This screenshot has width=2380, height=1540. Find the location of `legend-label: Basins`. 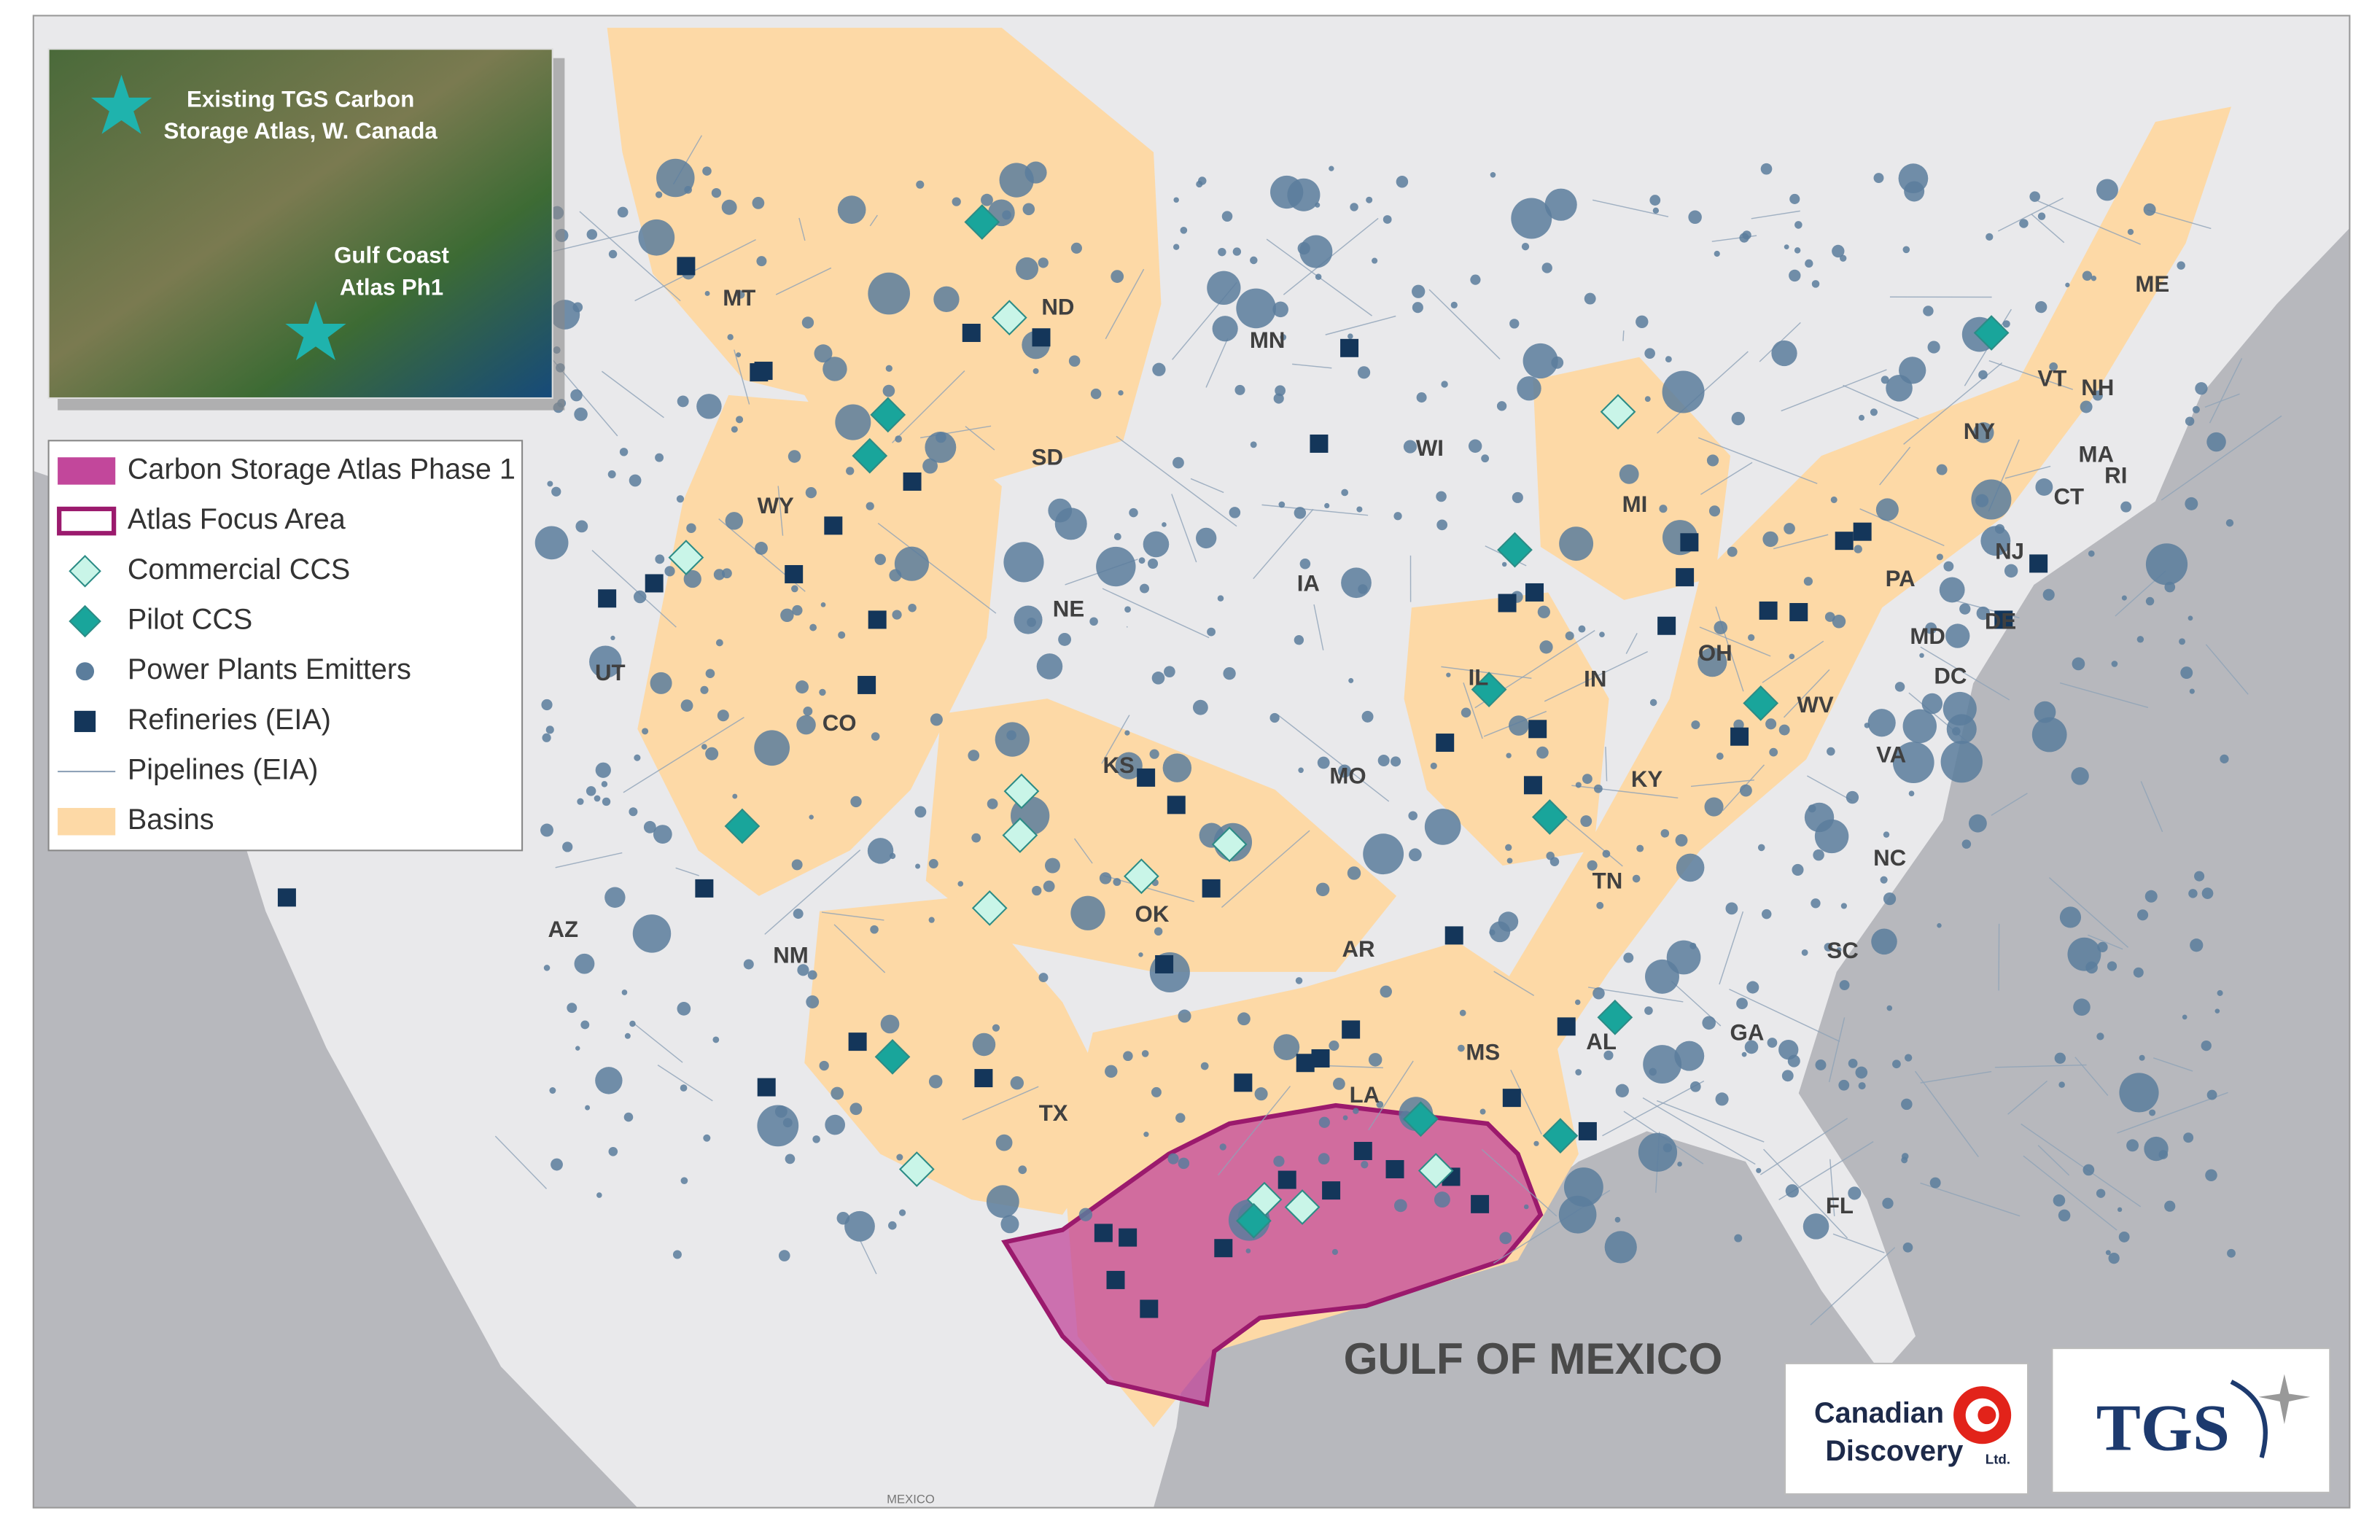

legend-label: Basins is located at coordinates (171, 820).